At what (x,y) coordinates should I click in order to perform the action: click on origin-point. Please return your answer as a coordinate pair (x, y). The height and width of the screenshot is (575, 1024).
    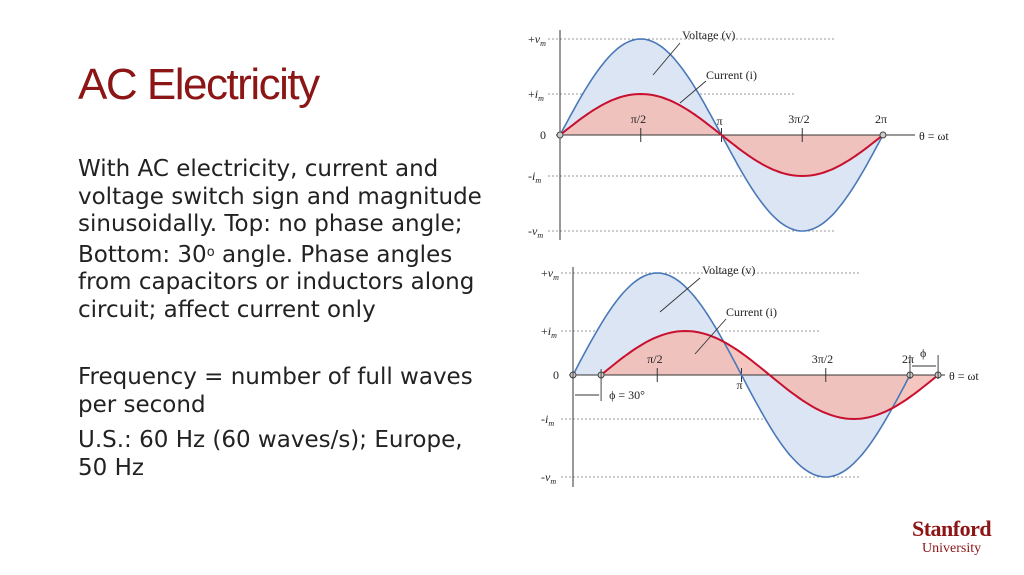
    Looking at the image, I should click on (560, 135).